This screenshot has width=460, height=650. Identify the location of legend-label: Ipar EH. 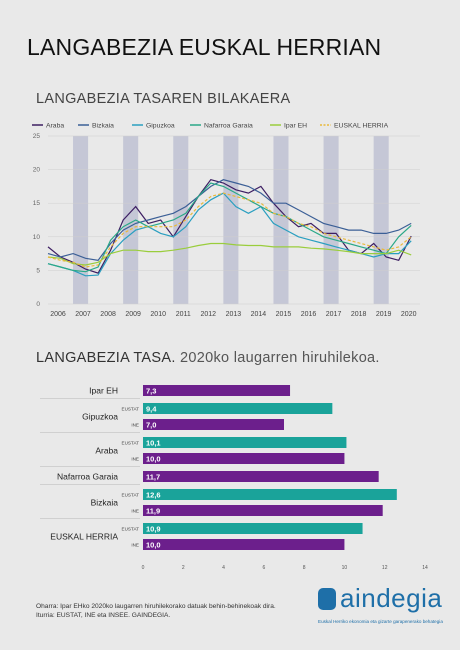
(295, 126).